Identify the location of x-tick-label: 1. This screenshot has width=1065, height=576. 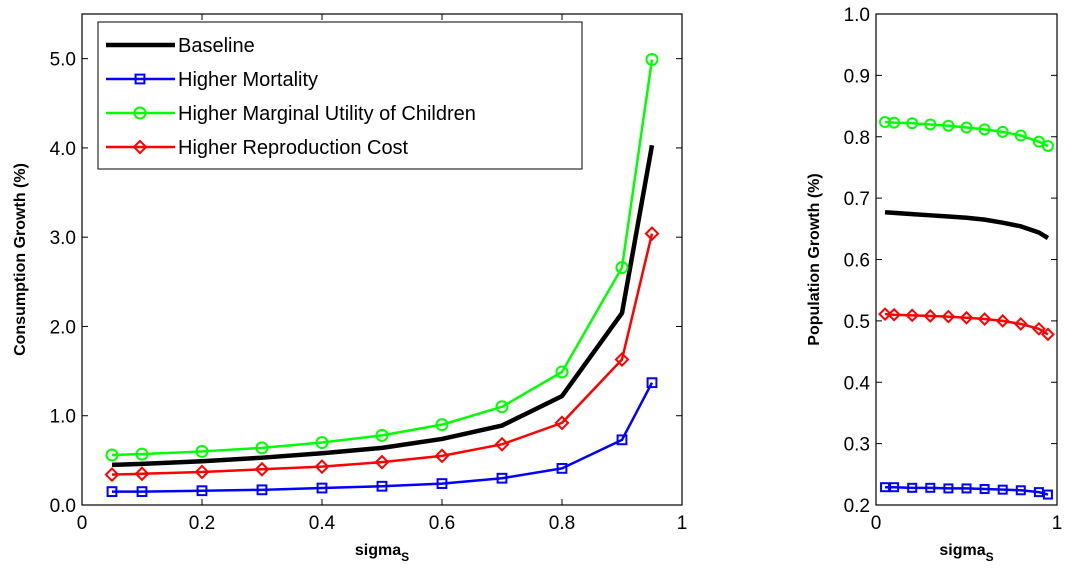
(682, 523).